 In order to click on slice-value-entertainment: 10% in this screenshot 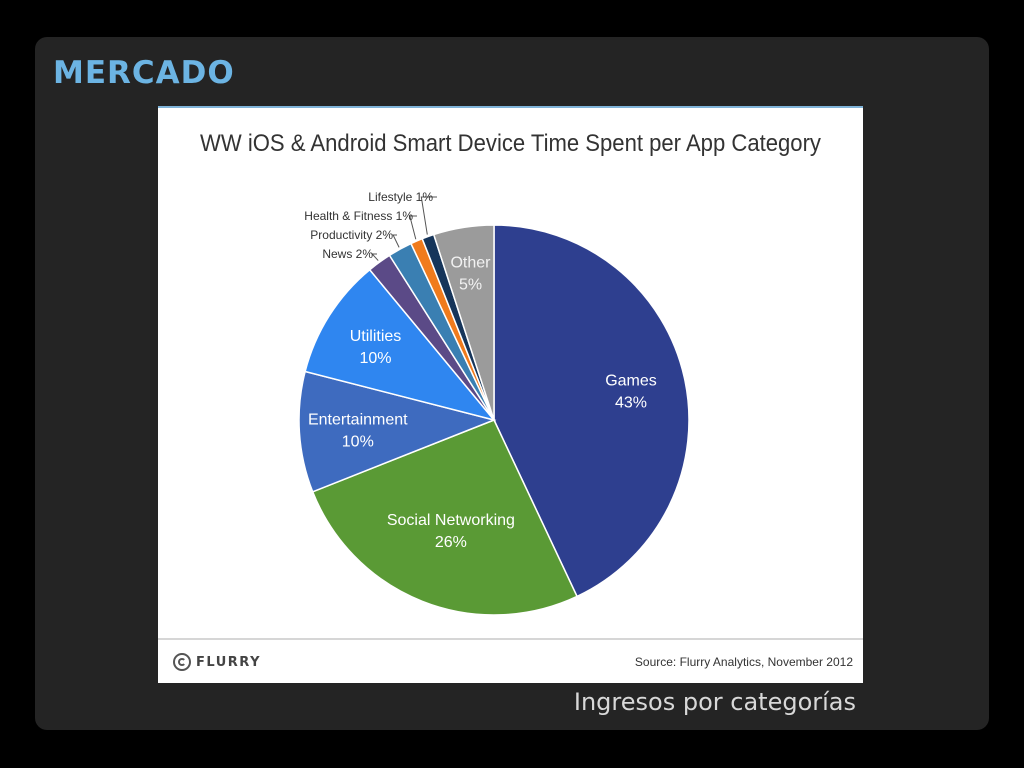, I will do `click(358, 442)`.